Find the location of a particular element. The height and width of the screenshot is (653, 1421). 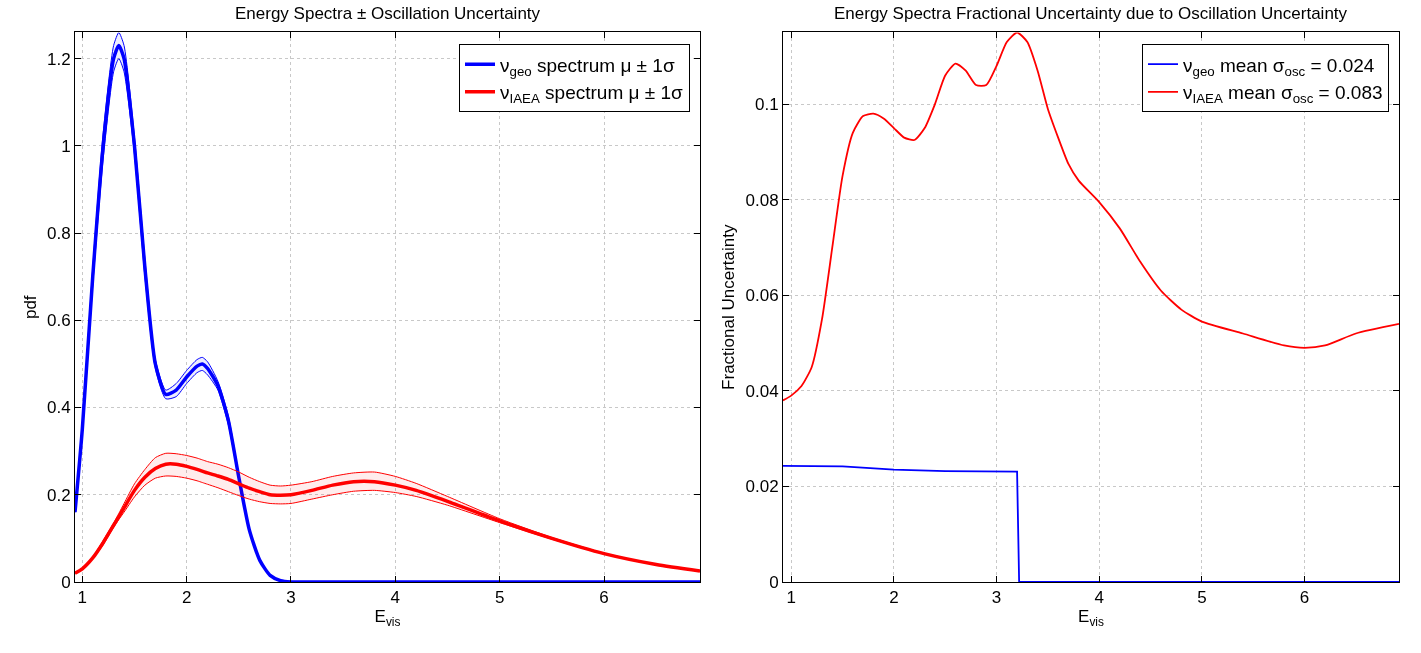

legend-label: ν$_{geo}$ mean σ$_{osc}$ = 0.024 is located at coordinates (1279, 66).